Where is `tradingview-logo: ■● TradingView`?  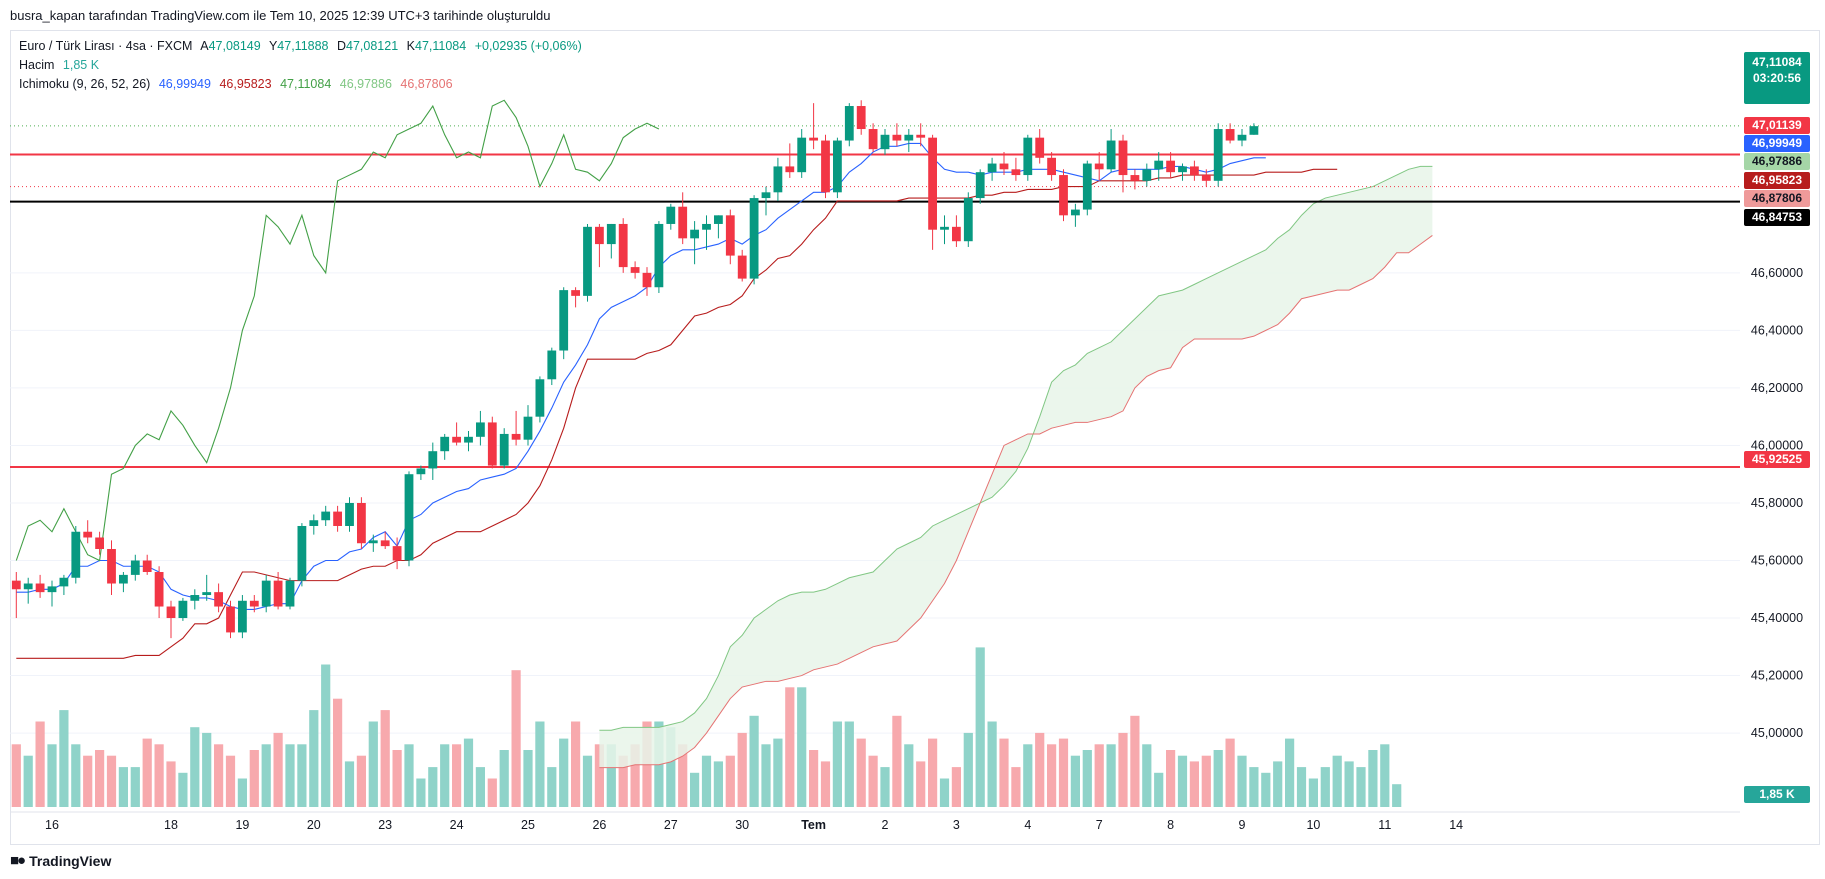
tradingview-logo: ■● TradingView is located at coordinates (60, 860).